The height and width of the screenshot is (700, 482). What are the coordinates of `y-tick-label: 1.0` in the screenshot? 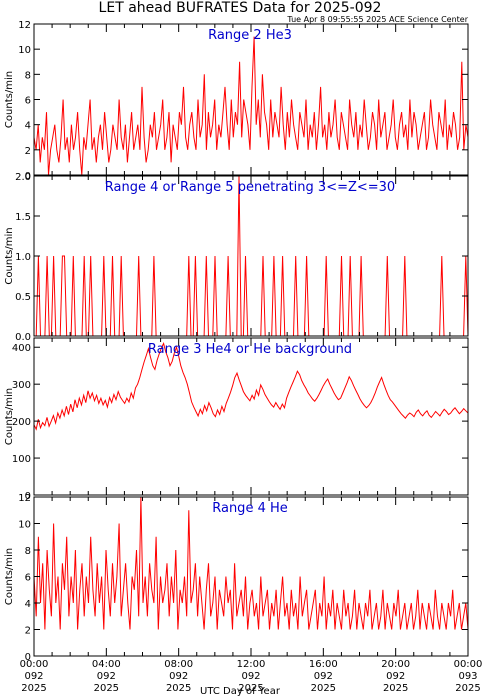 It's located at (23, 257).